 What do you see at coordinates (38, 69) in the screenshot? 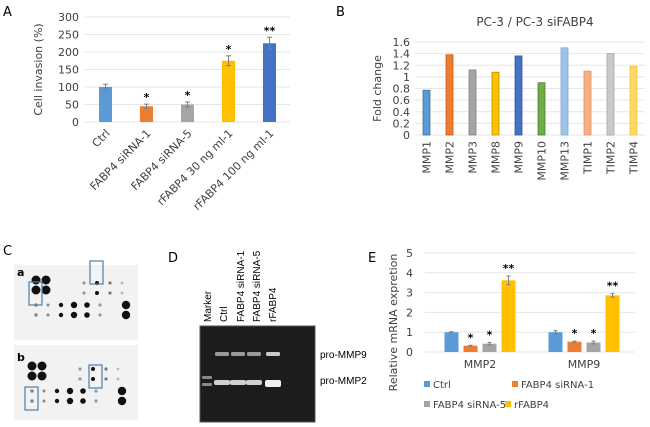
I see `y-axis-title: Cell invasion (%)` at bounding box center [38, 69].